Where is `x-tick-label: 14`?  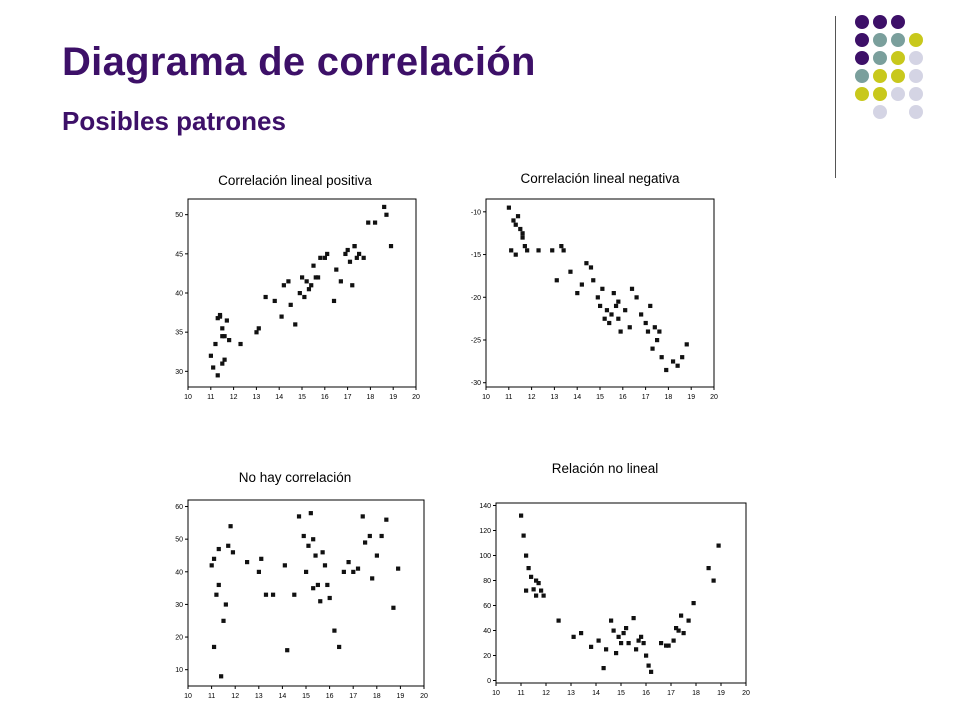 x-tick-label: 14 is located at coordinates (283, 696).